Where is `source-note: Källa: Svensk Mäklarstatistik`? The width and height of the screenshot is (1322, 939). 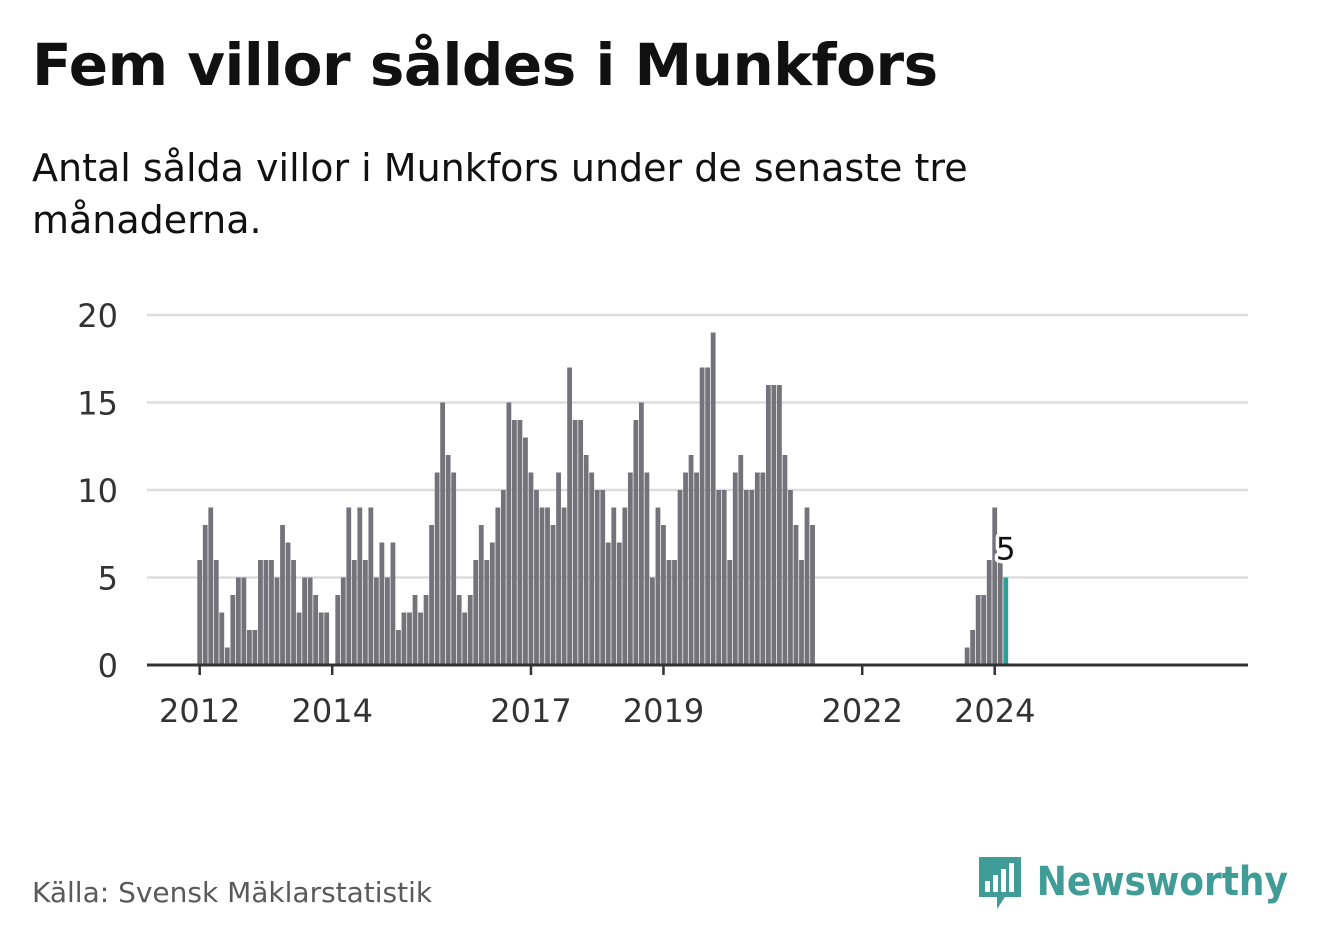
source-note: Källa: Svensk Mäklarstatistik is located at coordinates (232, 892).